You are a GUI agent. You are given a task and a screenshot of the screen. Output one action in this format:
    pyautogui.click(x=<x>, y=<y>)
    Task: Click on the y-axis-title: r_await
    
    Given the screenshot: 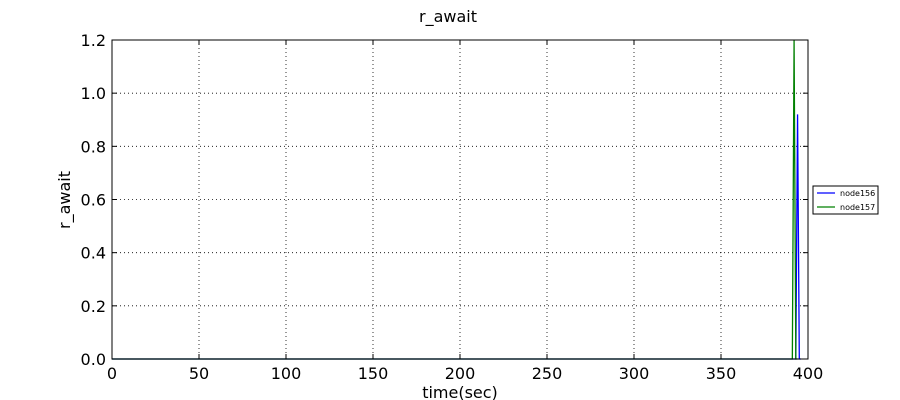 What is the action you would take?
    pyautogui.click(x=65, y=200)
    